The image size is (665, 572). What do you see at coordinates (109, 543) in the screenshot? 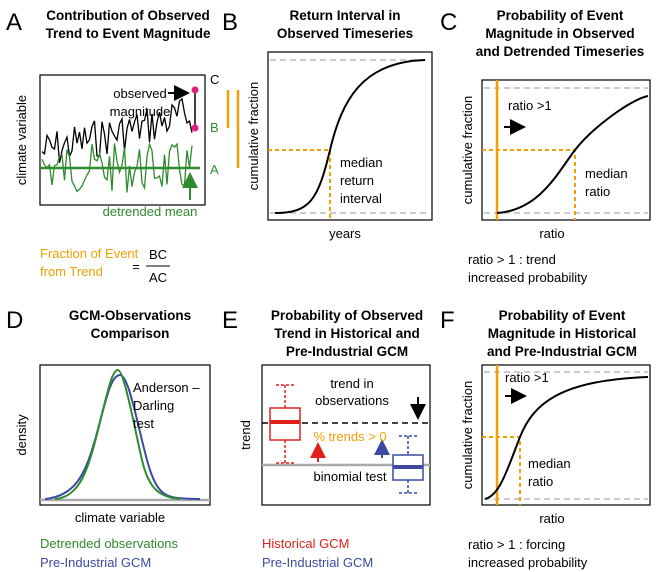
I see `legend: Detrended observations` at bounding box center [109, 543].